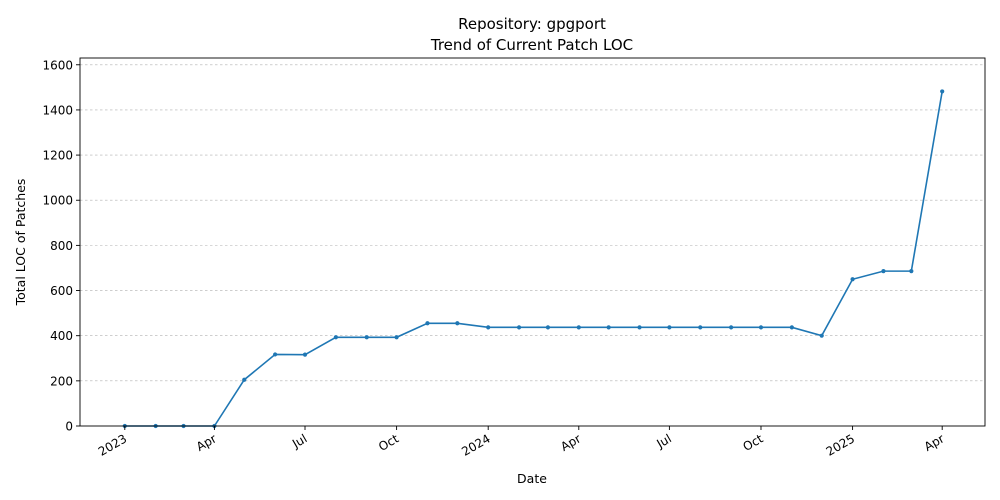 This screenshot has height=500, width=1000. Describe the element at coordinates (531, 45) in the screenshot. I see `chart-subtitle: Trend of Current Patch LOC` at that location.